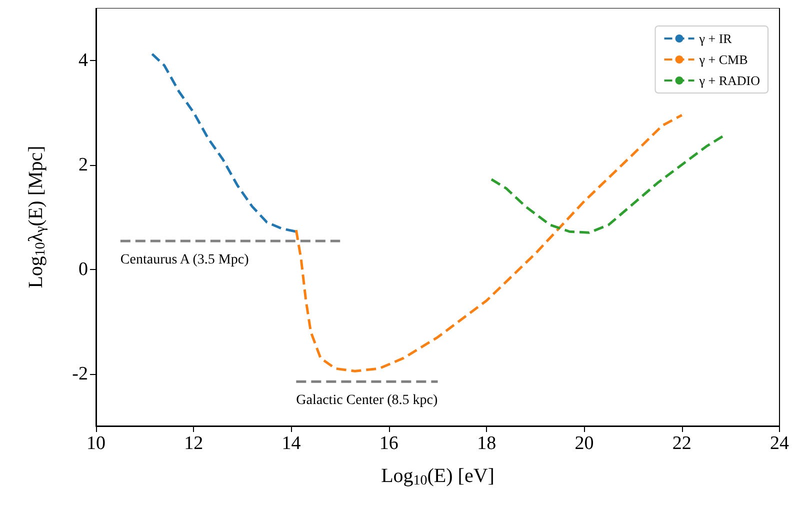 This screenshot has height=507, width=800. What do you see at coordinates (80, 373) in the screenshot?
I see `y-tick-label: -2` at bounding box center [80, 373].